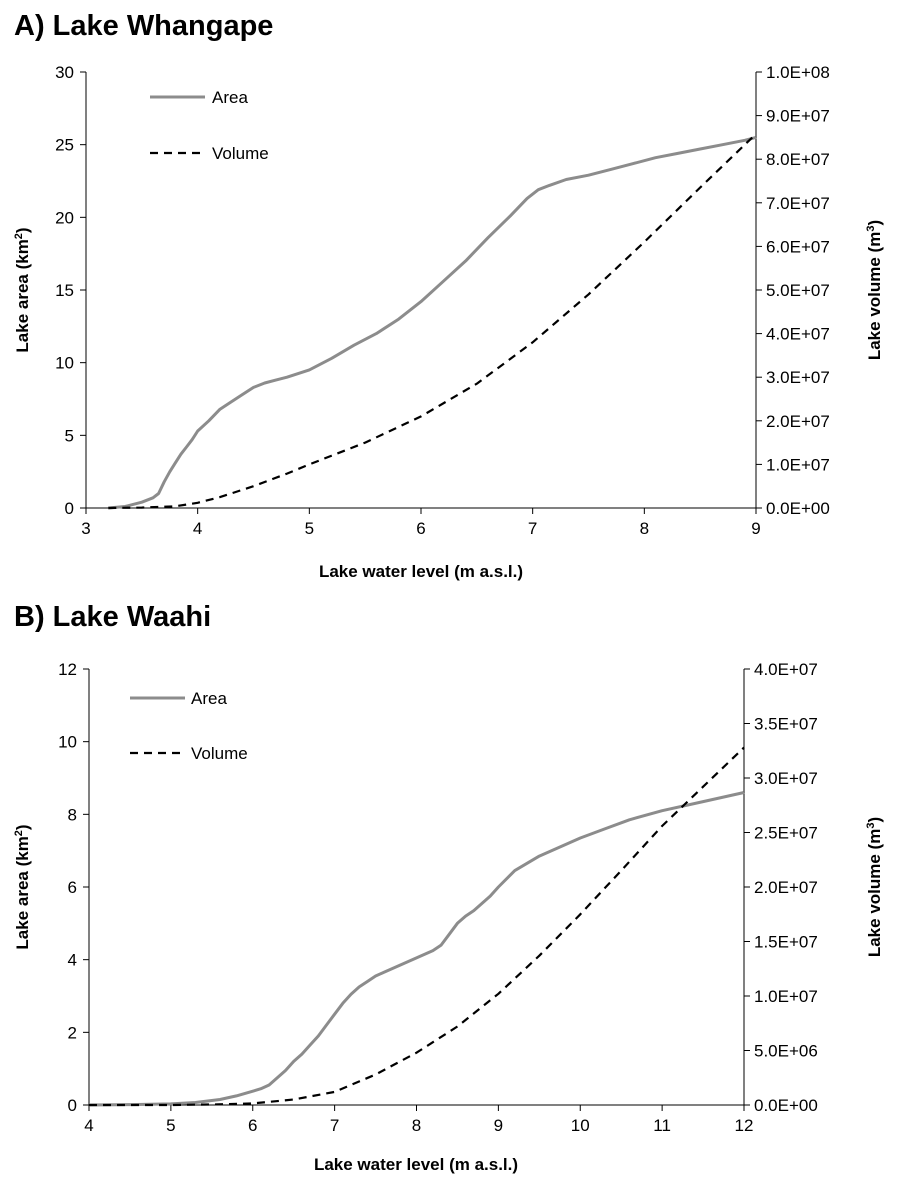 The image size is (898, 1181). I want to click on chart-a-x-tick-label: 3, so click(85, 528).